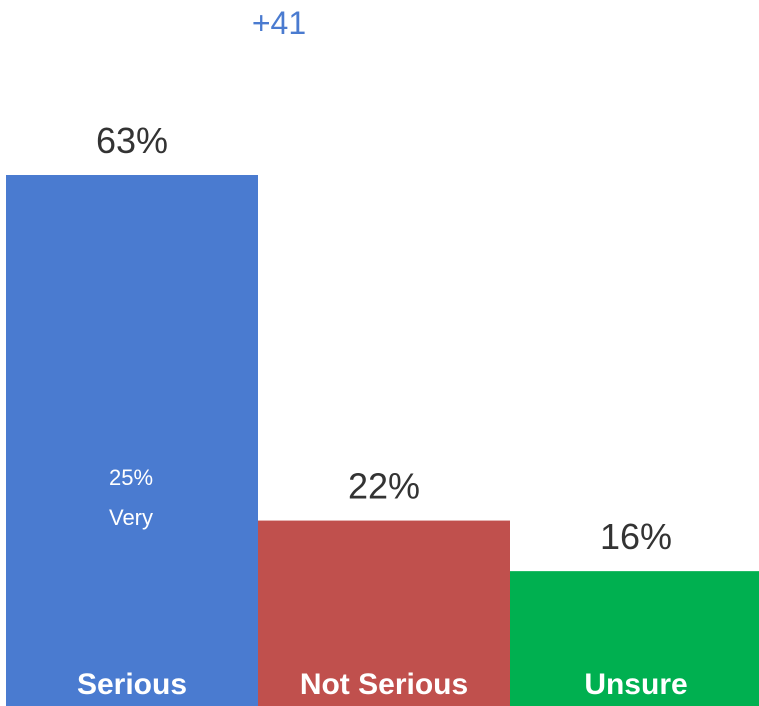  Describe the element at coordinates (131, 477) in the screenshot. I see `sub-label-value: 25%` at that location.